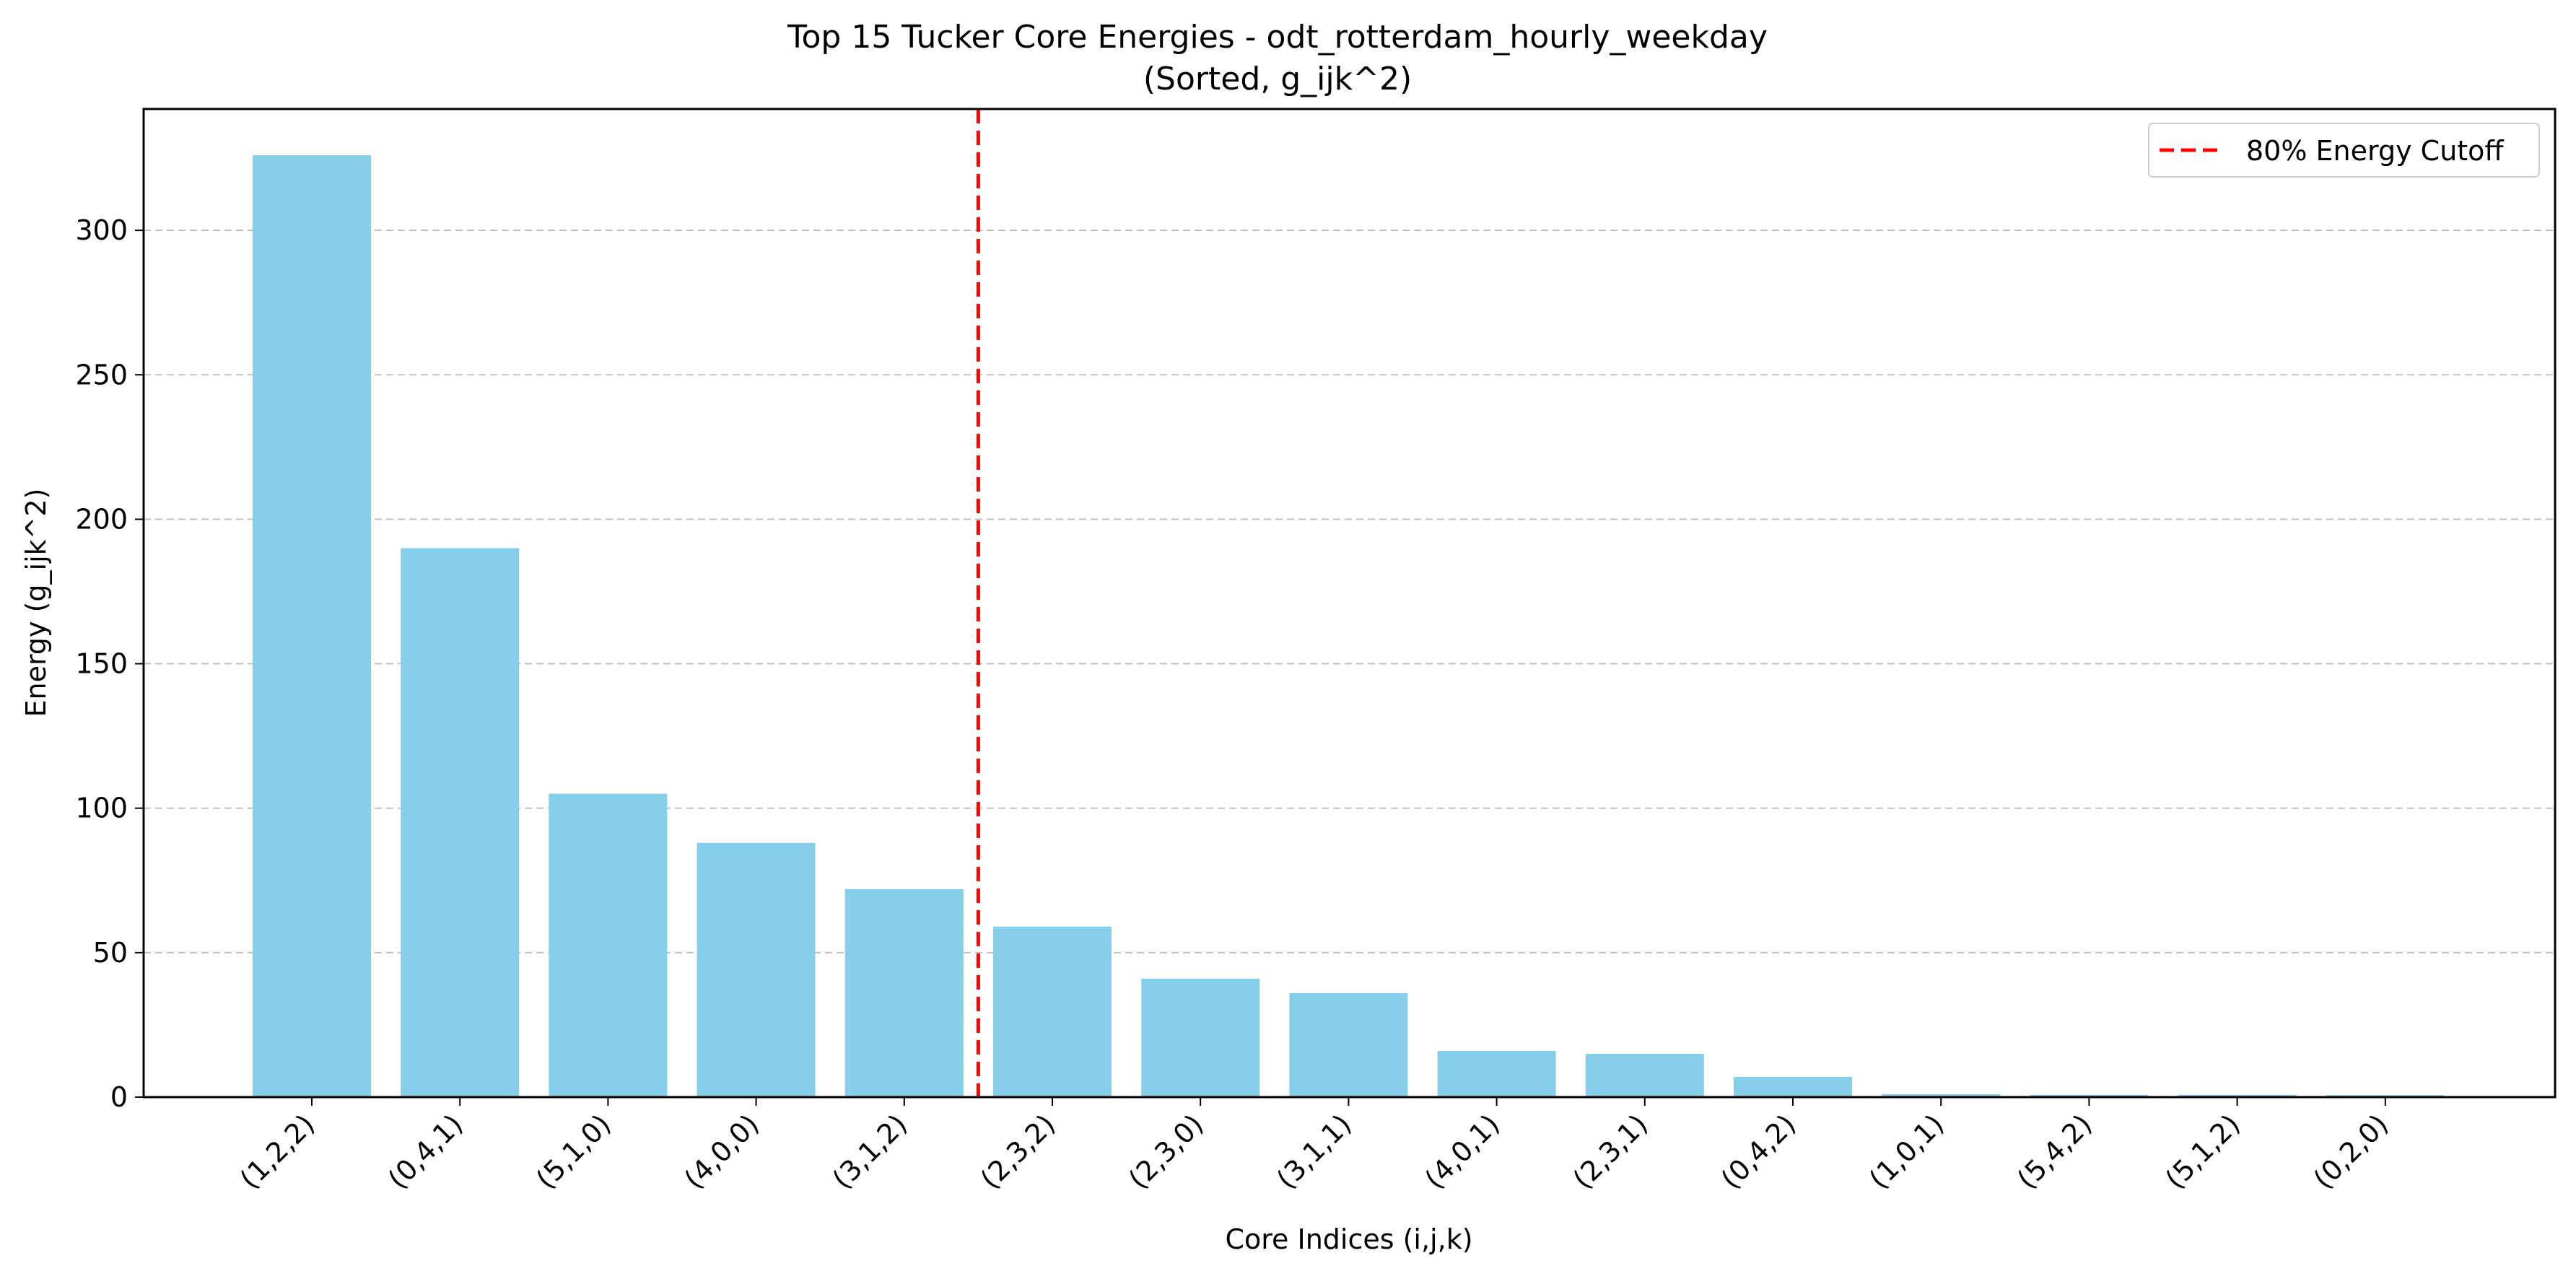  I want to click on legend-box, so click(2344, 150).